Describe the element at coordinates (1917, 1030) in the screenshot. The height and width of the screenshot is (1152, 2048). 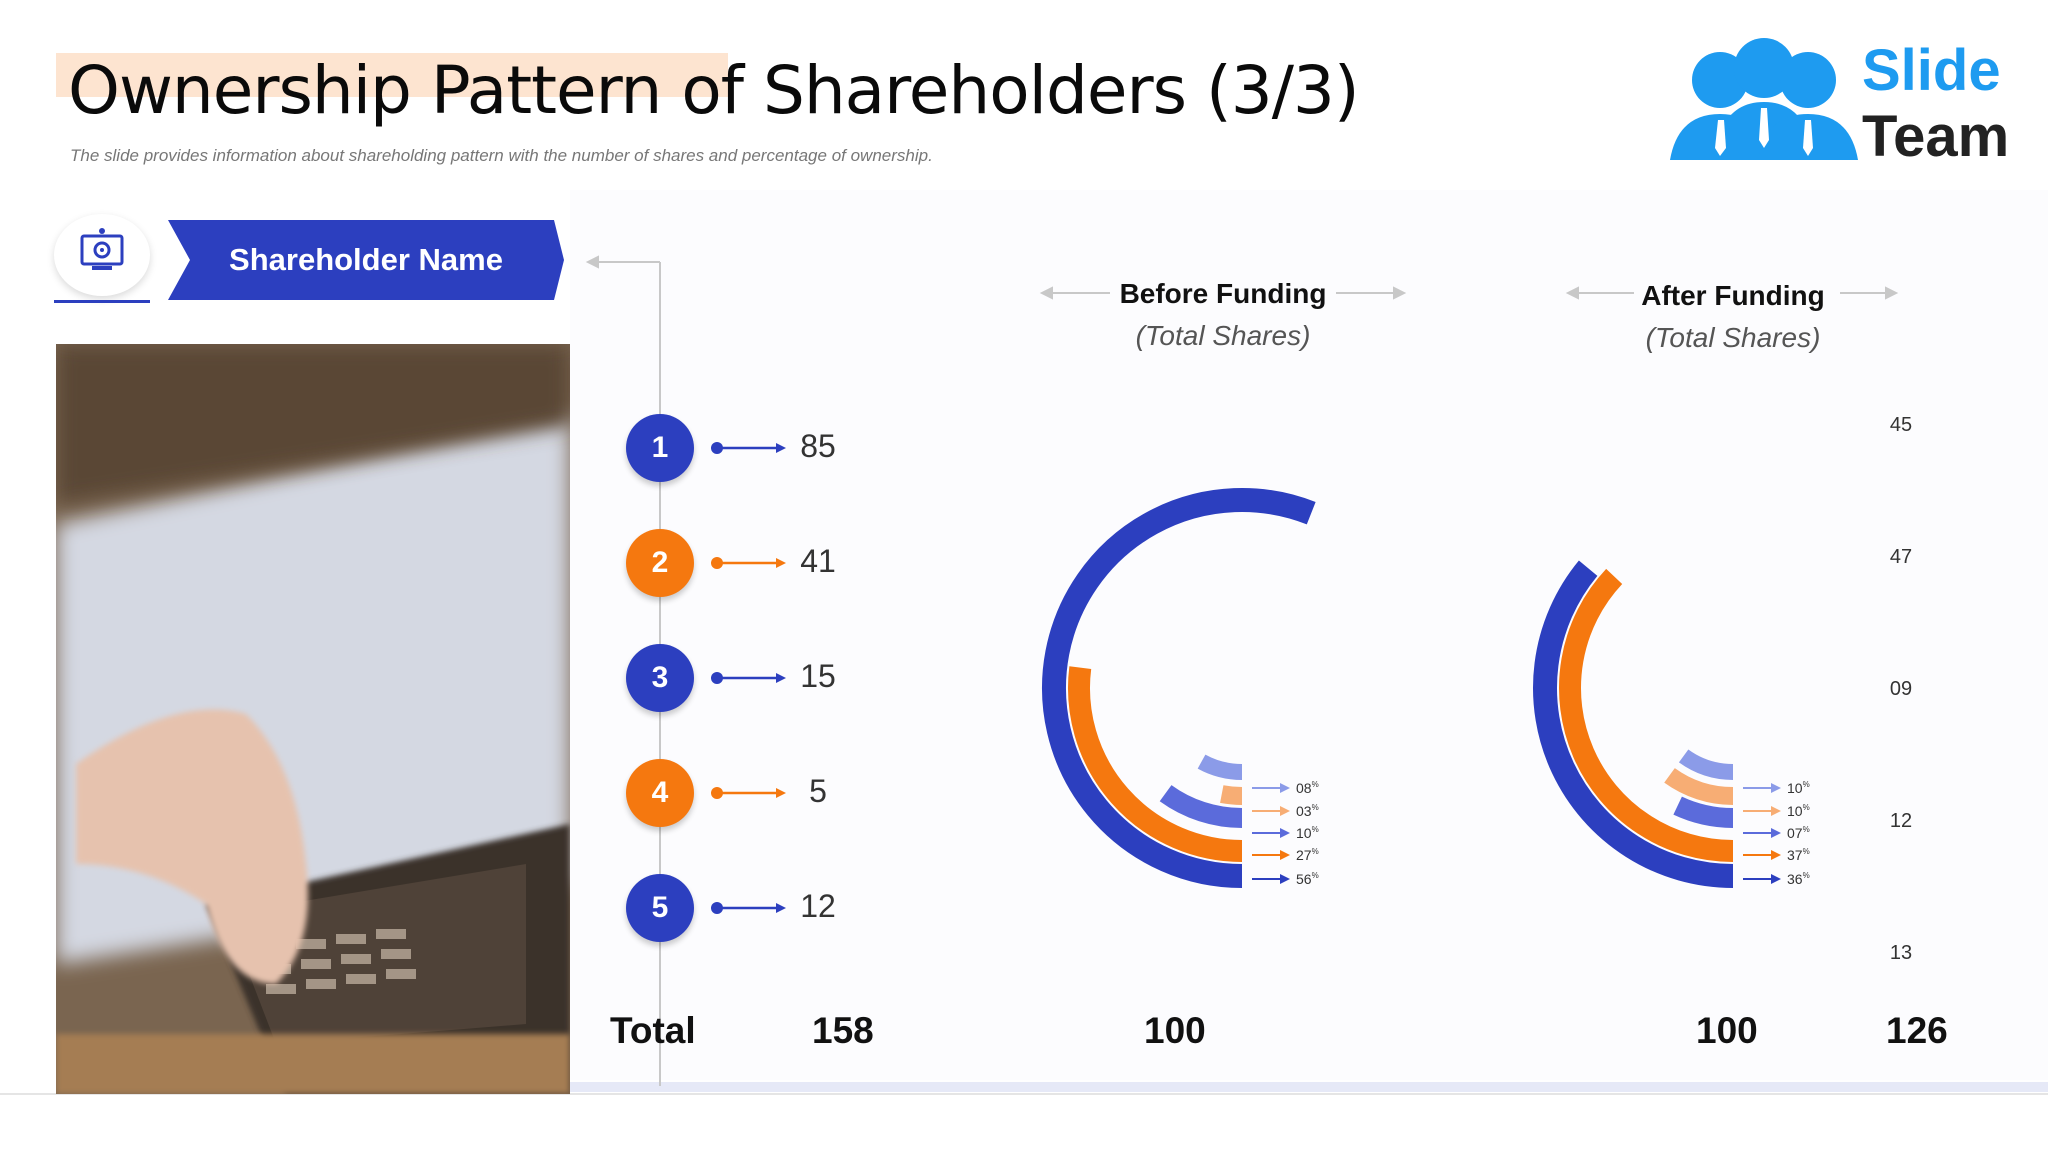
I see `total-after-shares: 126` at that location.